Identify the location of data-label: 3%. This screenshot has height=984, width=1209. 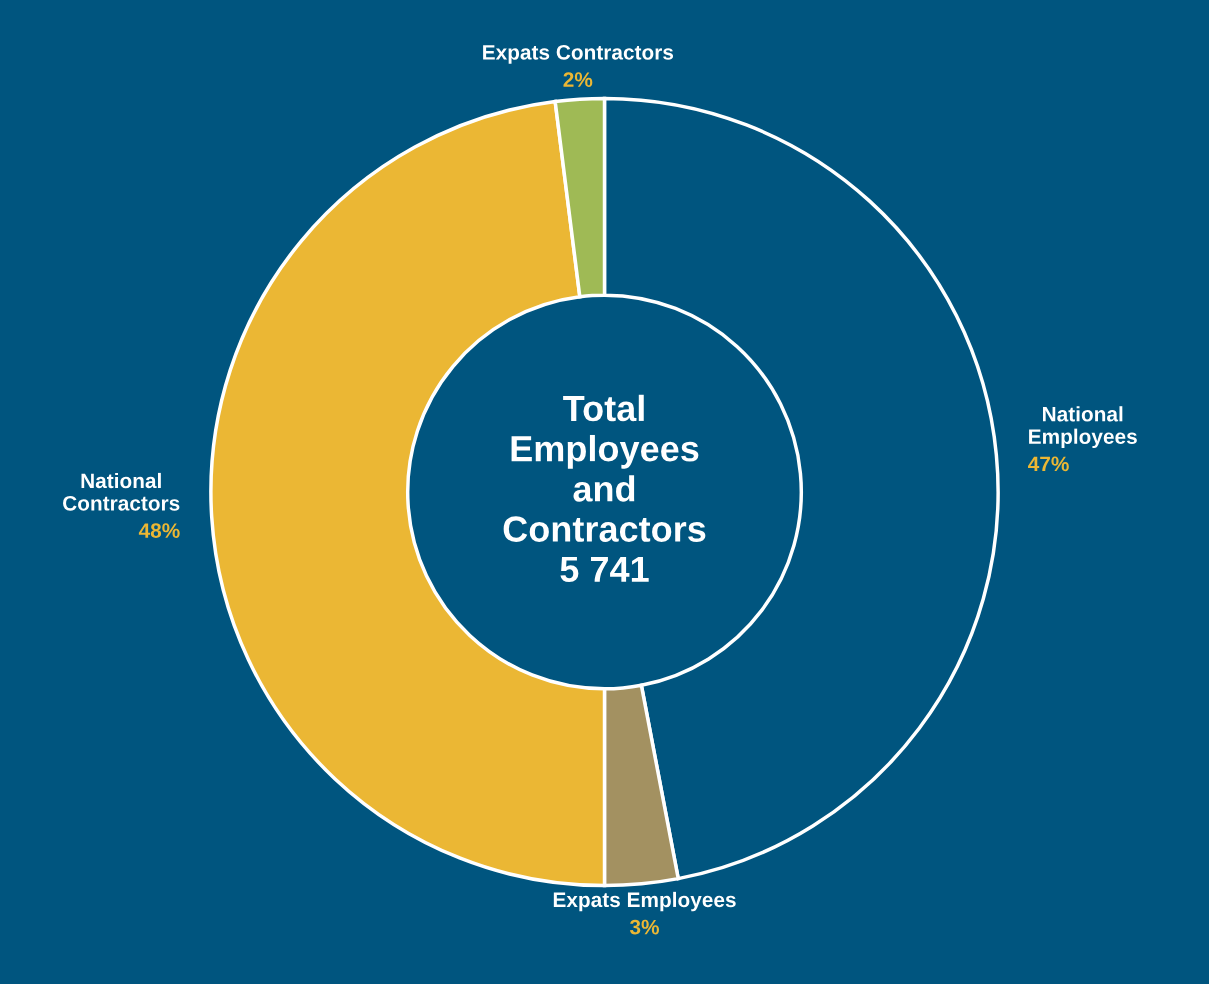
(644, 927).